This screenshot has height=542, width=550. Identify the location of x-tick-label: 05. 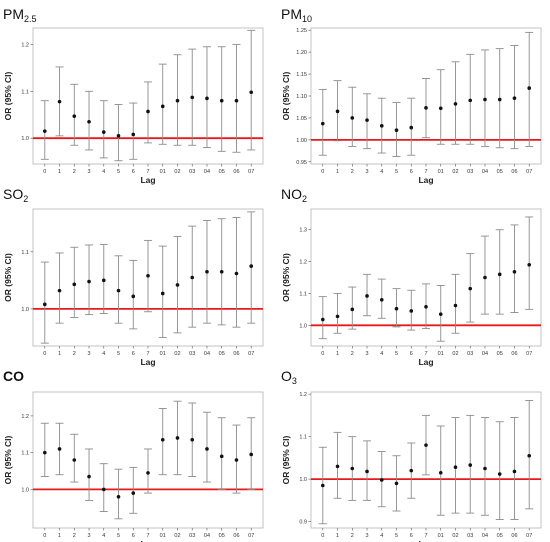
(222, 354).